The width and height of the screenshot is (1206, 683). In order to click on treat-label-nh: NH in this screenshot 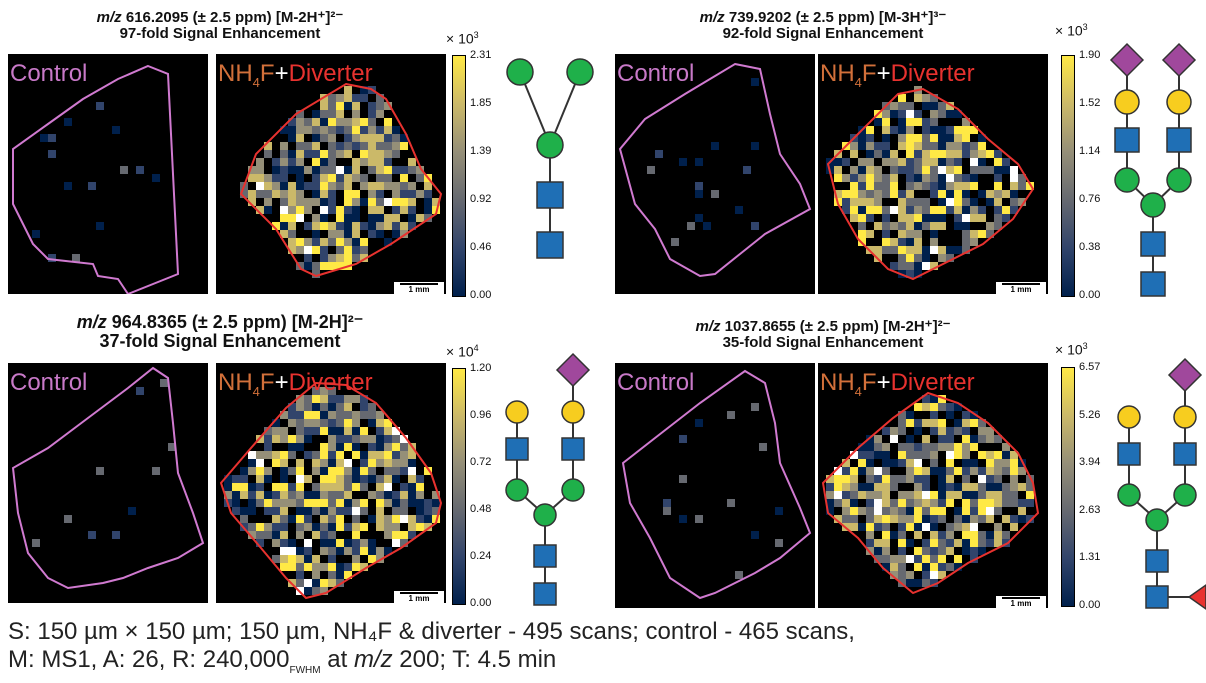, I will do `click(837, 73)`.